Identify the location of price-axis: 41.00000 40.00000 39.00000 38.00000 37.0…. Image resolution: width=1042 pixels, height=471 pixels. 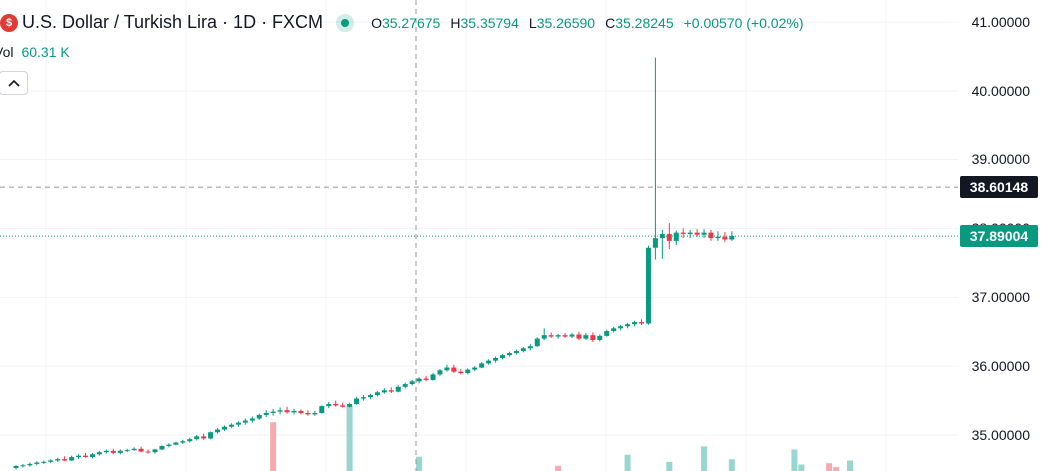
(1000, 235).